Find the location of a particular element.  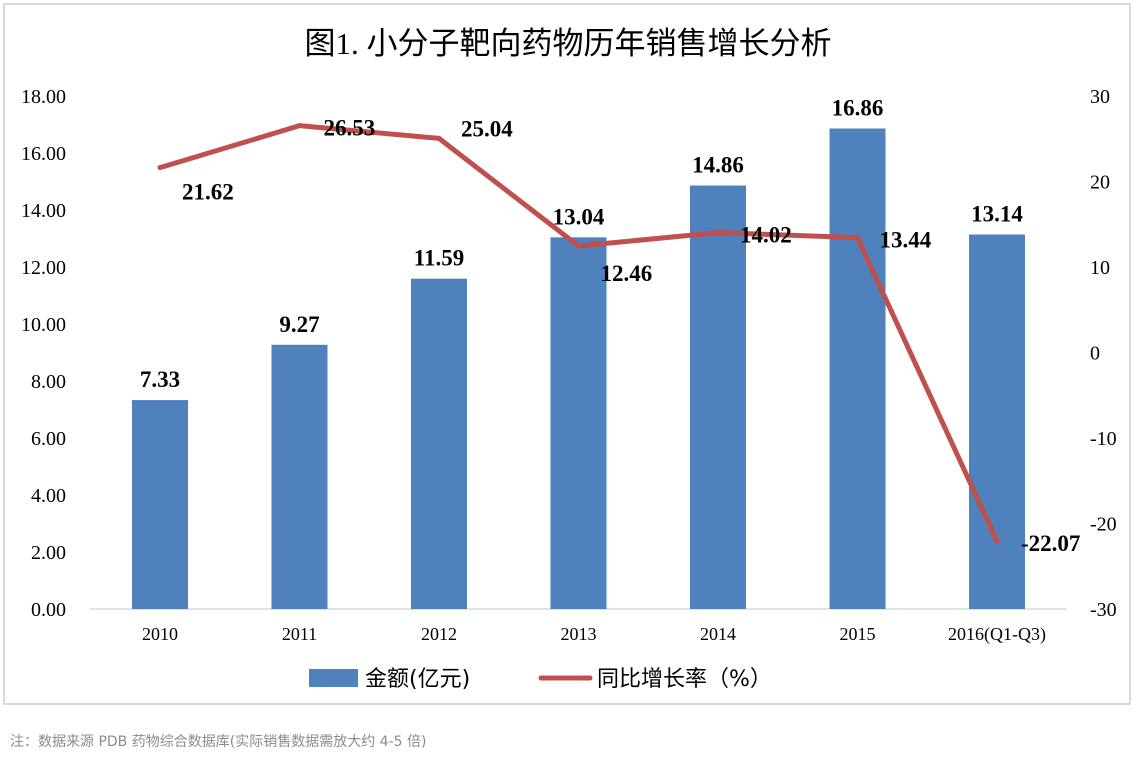

y-right-tick-label: -20 is located at coordinates (1103, 525).